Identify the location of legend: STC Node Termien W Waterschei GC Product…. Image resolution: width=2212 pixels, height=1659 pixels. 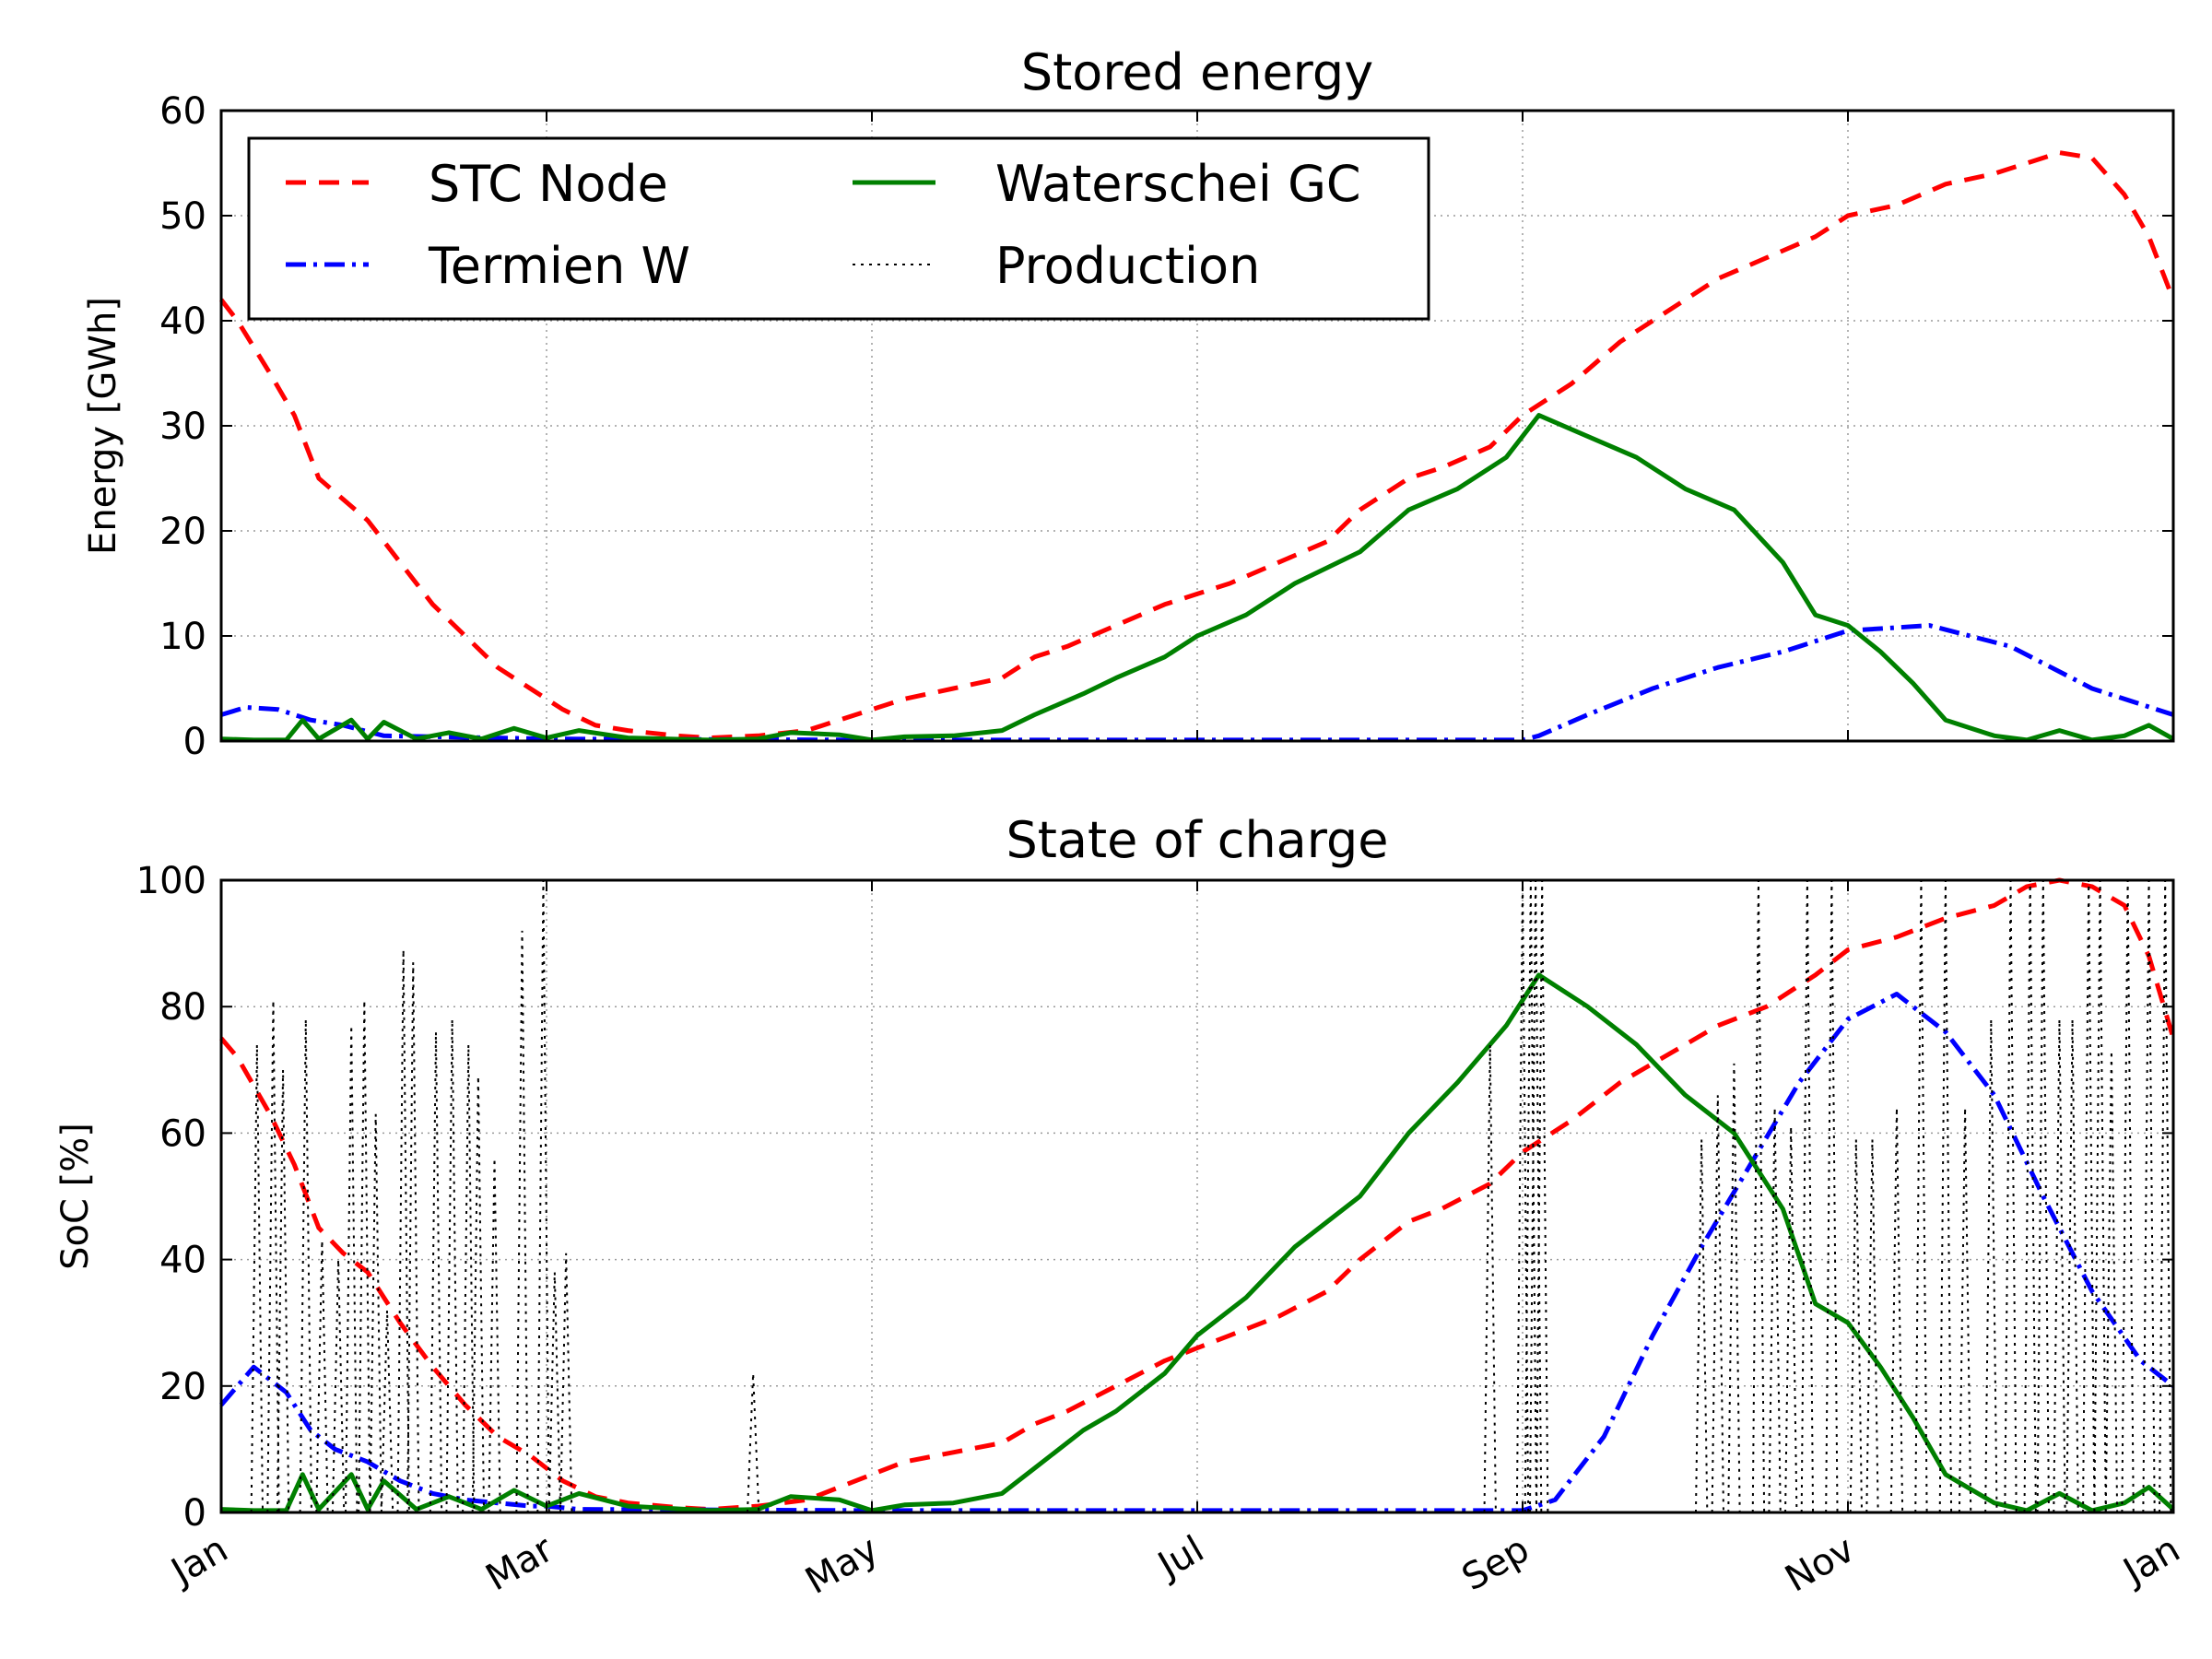
(838, 228).